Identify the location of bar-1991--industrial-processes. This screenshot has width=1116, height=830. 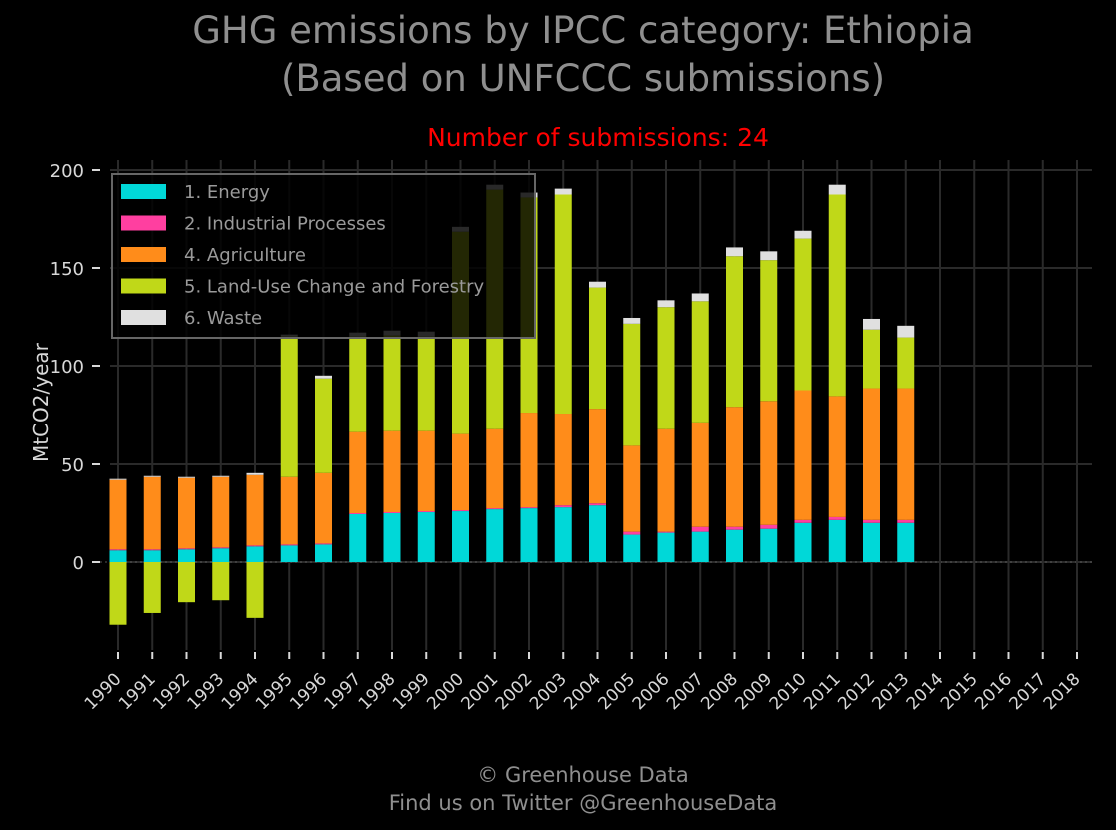
(152, 550).